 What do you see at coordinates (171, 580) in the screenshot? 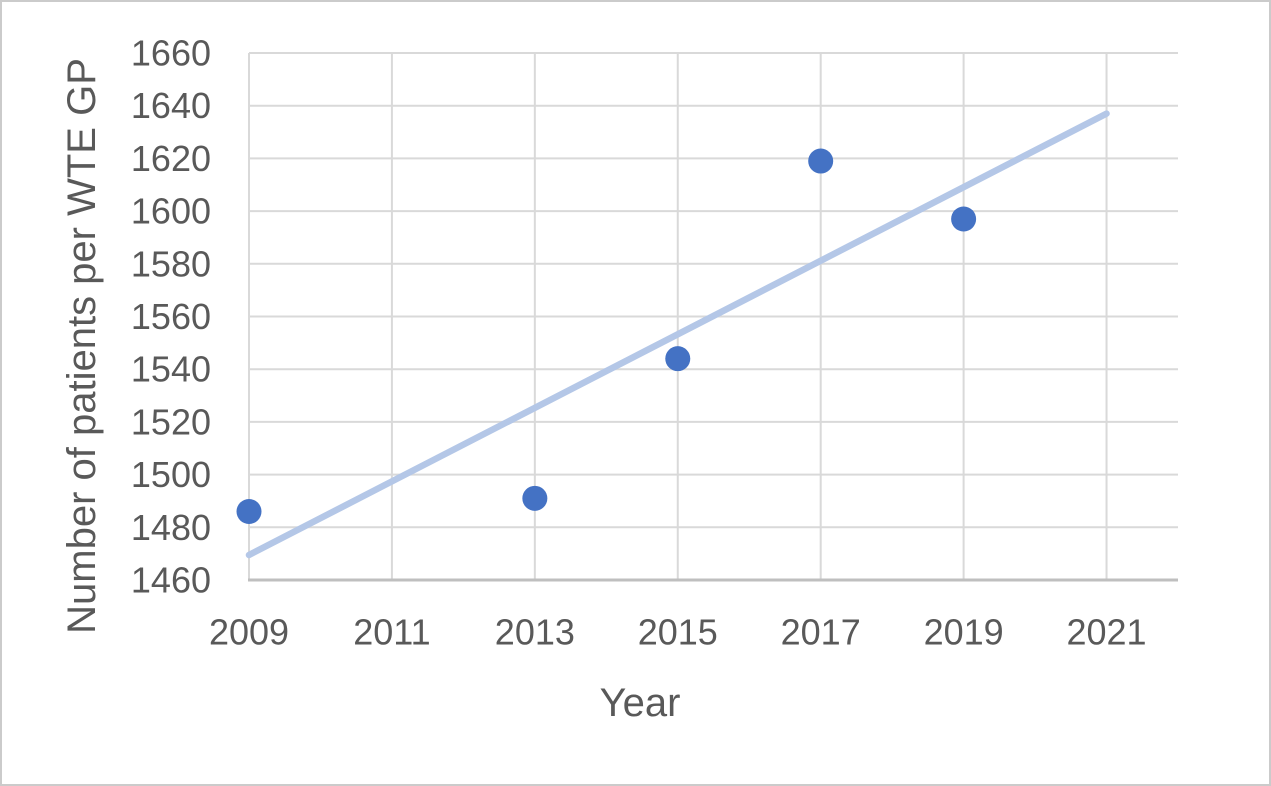
I see `y-tick-label: 1460` at bounding box center [171, 580].